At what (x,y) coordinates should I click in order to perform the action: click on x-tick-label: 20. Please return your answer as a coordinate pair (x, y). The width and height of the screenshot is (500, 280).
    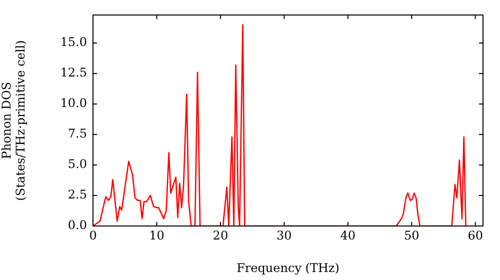
    Looking at the image, I should click on (220, 235).